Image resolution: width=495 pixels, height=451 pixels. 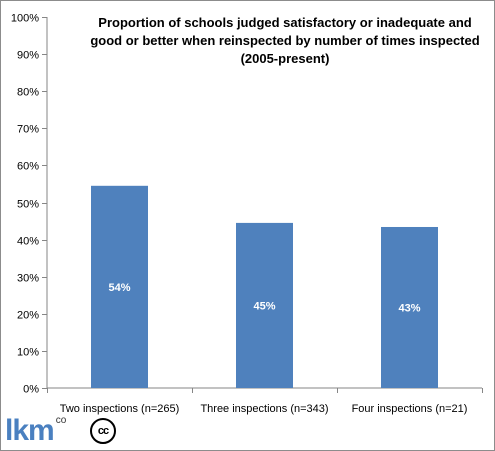 What do you see at coordinates (264, 409) in the screenshot?
I see `x-category-label: Three inspections (n=343)` at bounding box center [264, 409].